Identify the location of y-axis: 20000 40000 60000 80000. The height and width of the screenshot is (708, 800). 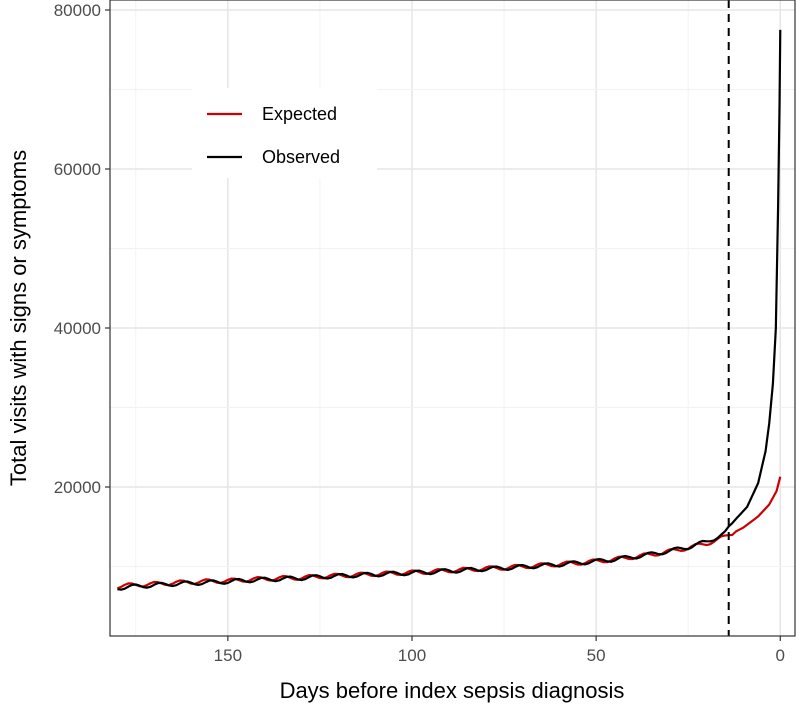
(82, 249).